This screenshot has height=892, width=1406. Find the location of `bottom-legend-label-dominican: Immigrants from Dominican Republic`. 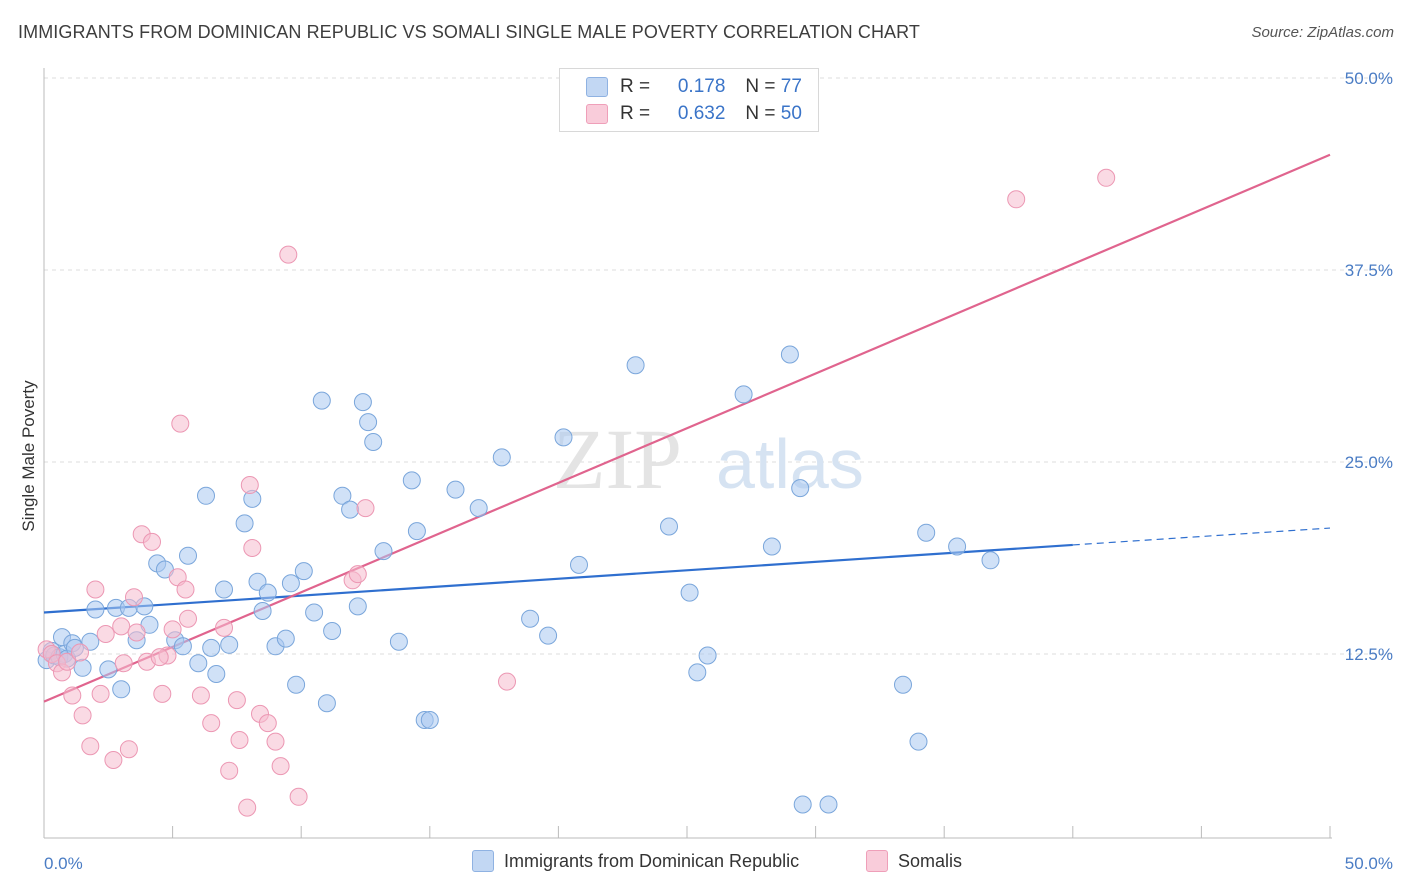

bottom-legend-label-dominican: Immigrants from Dominican Republic is located at coordinates (652, 860).